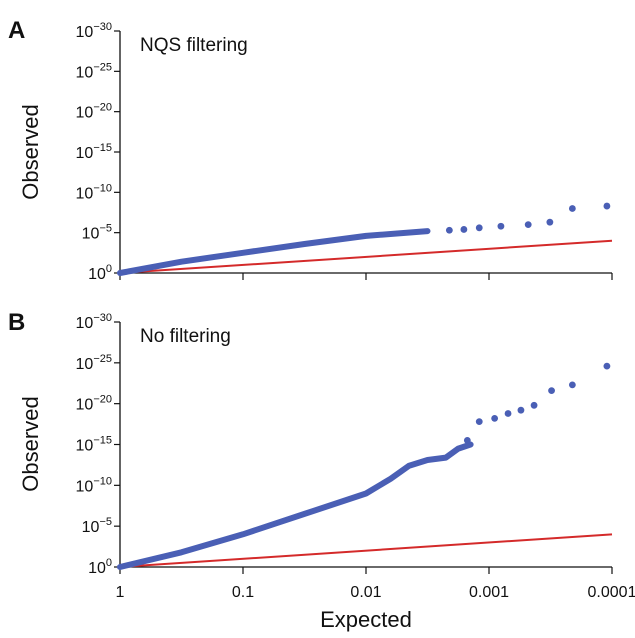 Image resolution: width=635 pixels, height=638 pixels. What do you see at coordinates (365, 592) in the screenshot?
I see `x-tick-label: 0.01` at bounding box center [365, 592].